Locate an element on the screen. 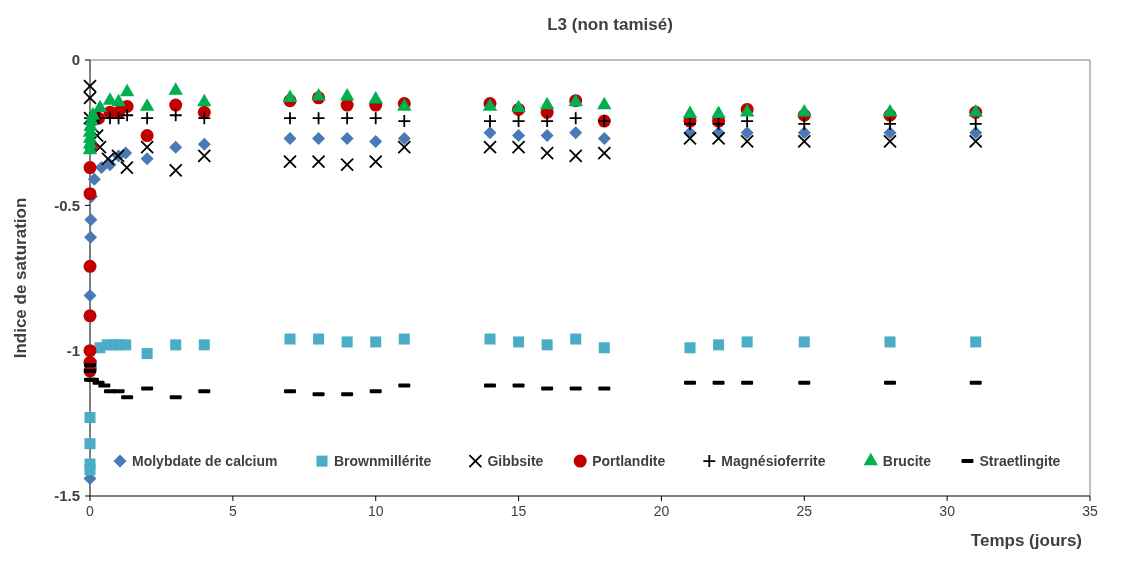 The height and width of the screenshot is (566, 1126). x-axis-title: Temps (jours) is located at coordinates (1026, 540).